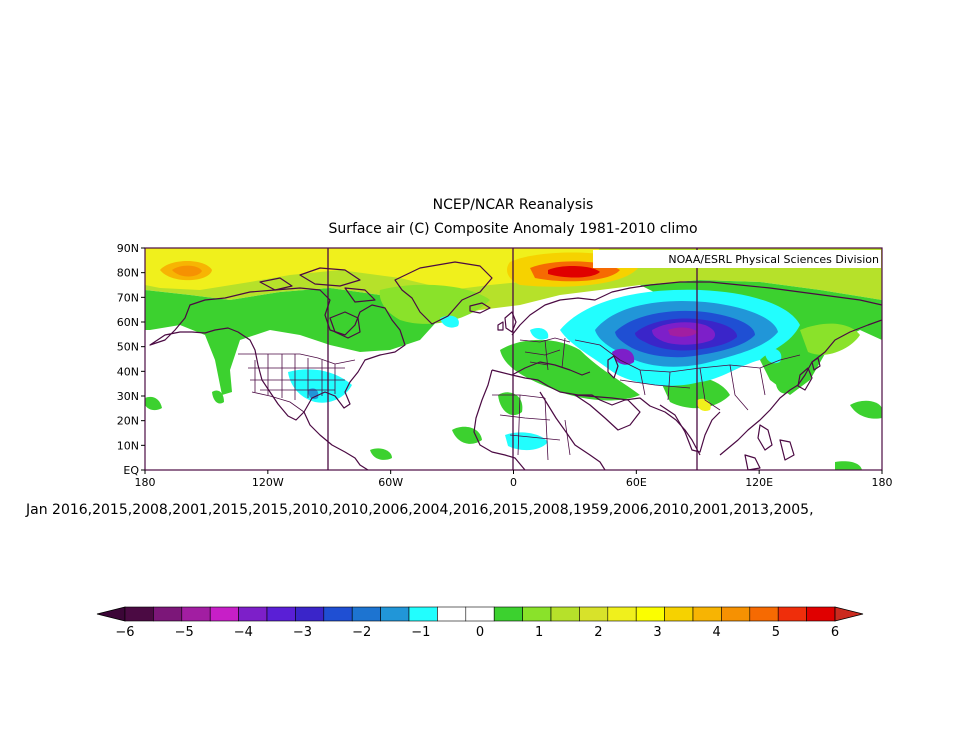 The height and width of the screenshot is (746, 960). What do you see at coordinates (361, 632) in the screenshot?
I see `colorbar-label: −2` at bounding box center [361, 632].